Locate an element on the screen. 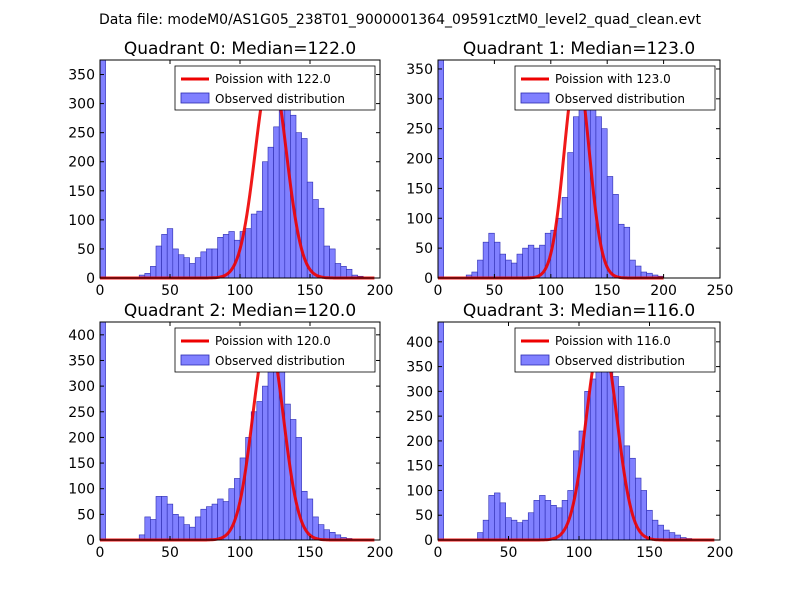  quadrant-0-ytick-label: 300 is located at coordinates (81, 105).